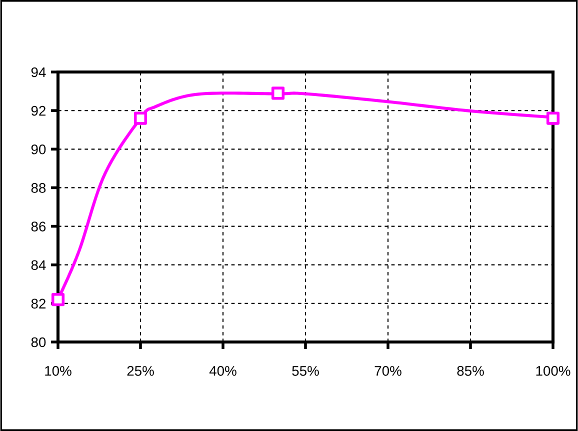 The height and width of the screenshot is (431, 578). What do you see at coordinates (38, 265) in the screenshot?
I see `y-tick-label: 84` at bounding box center [38, 265].